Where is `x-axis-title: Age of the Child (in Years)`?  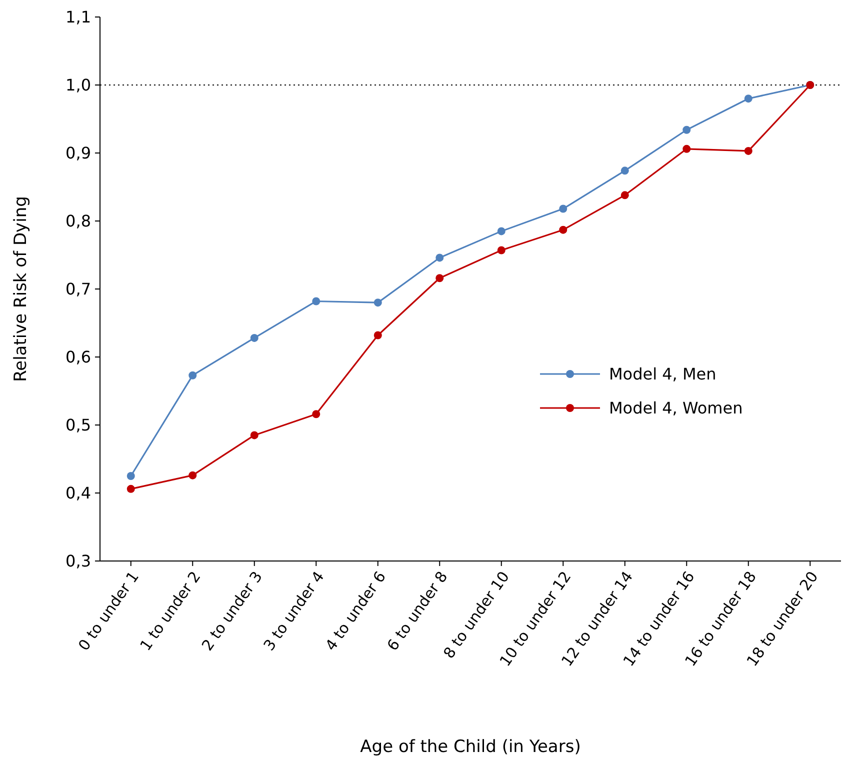 x-axis-title: Age of the Child (in Years) is located at coordinates (470, 747).